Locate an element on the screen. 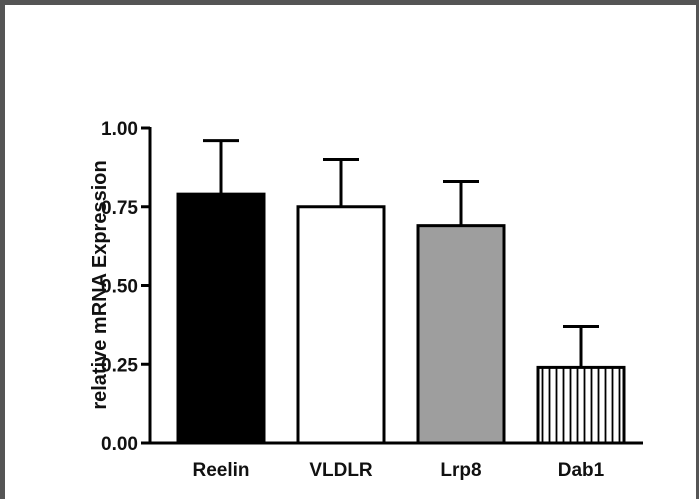 The image size is (699, 499). y-tick-label: 0.00 is located at coordinates (119, 444).